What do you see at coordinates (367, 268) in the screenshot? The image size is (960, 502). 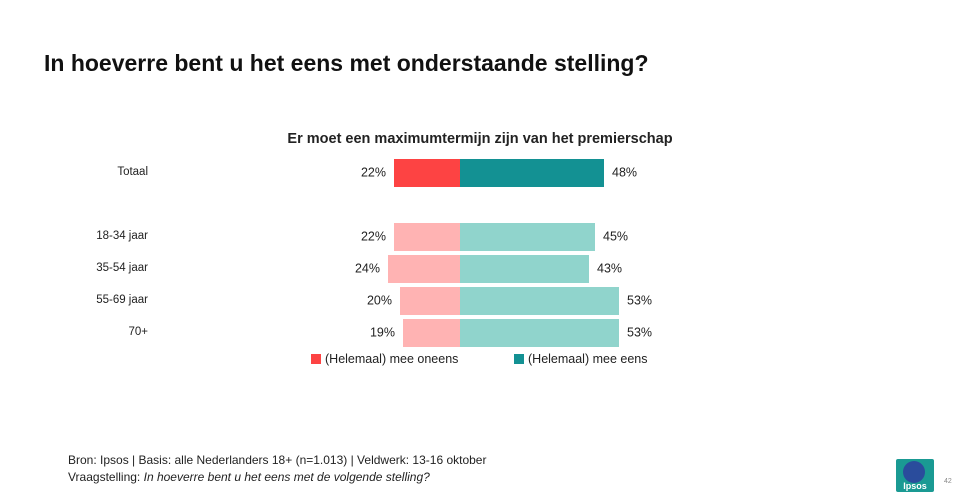 I see `value-label-disagree: 24%` at bounding box center [367, 268].